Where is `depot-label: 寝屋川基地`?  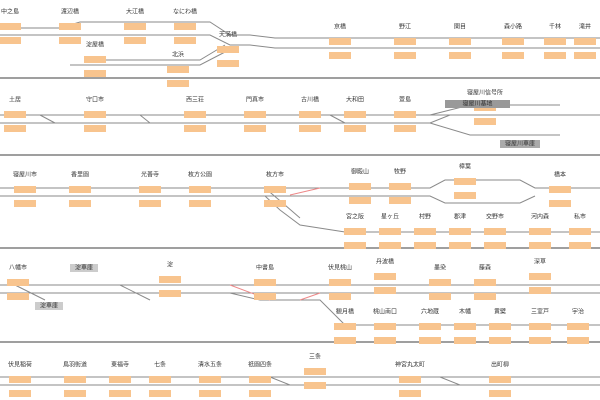 depot-label: 寝屋川基地 is located at coordinates (477, 104).